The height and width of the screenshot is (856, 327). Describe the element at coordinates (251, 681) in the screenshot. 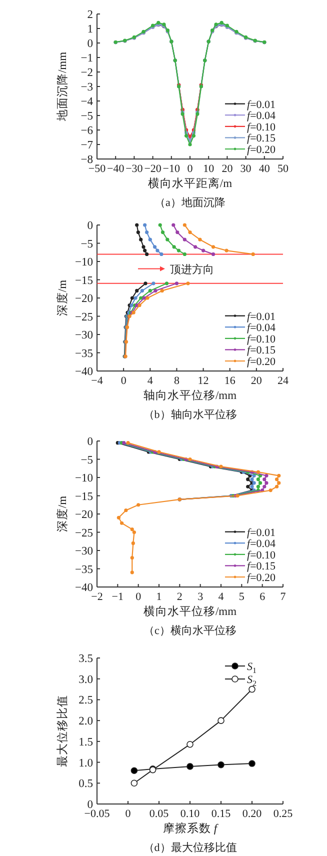

I see `legend-label: S$_{2}$` at that location.